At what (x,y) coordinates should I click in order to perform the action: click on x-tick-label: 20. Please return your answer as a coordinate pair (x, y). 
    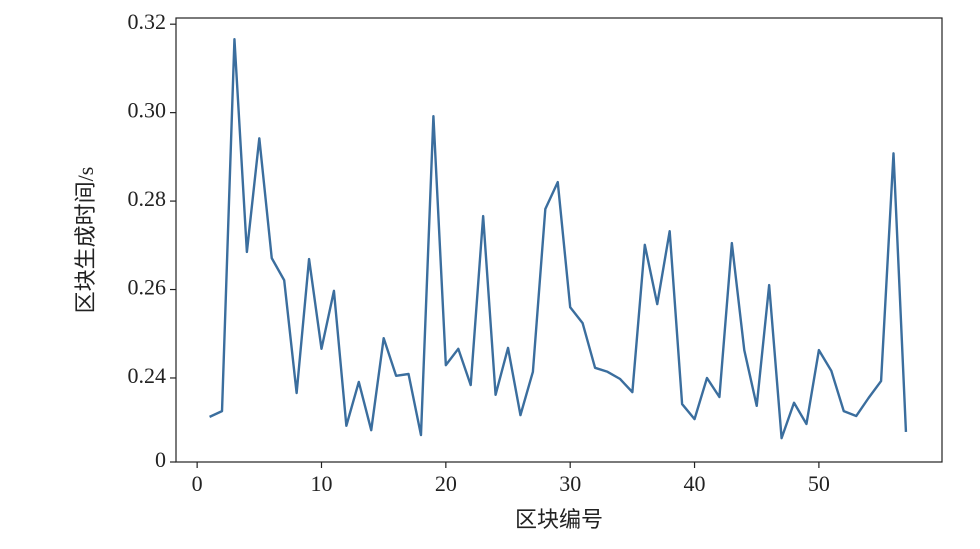
    Looking at the image, I should click on (446, 483).